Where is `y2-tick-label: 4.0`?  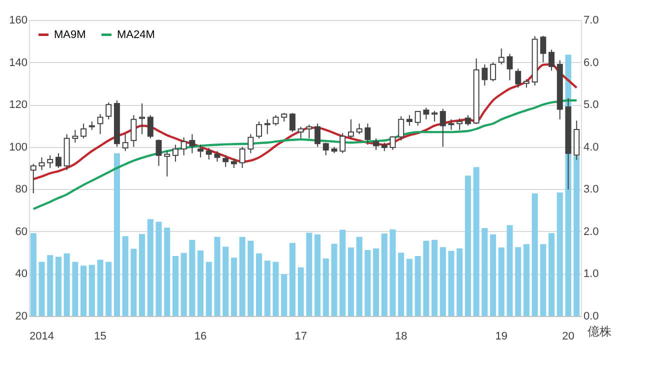 y2-tick-label: 4.0 is located at coordinates (591, 147).